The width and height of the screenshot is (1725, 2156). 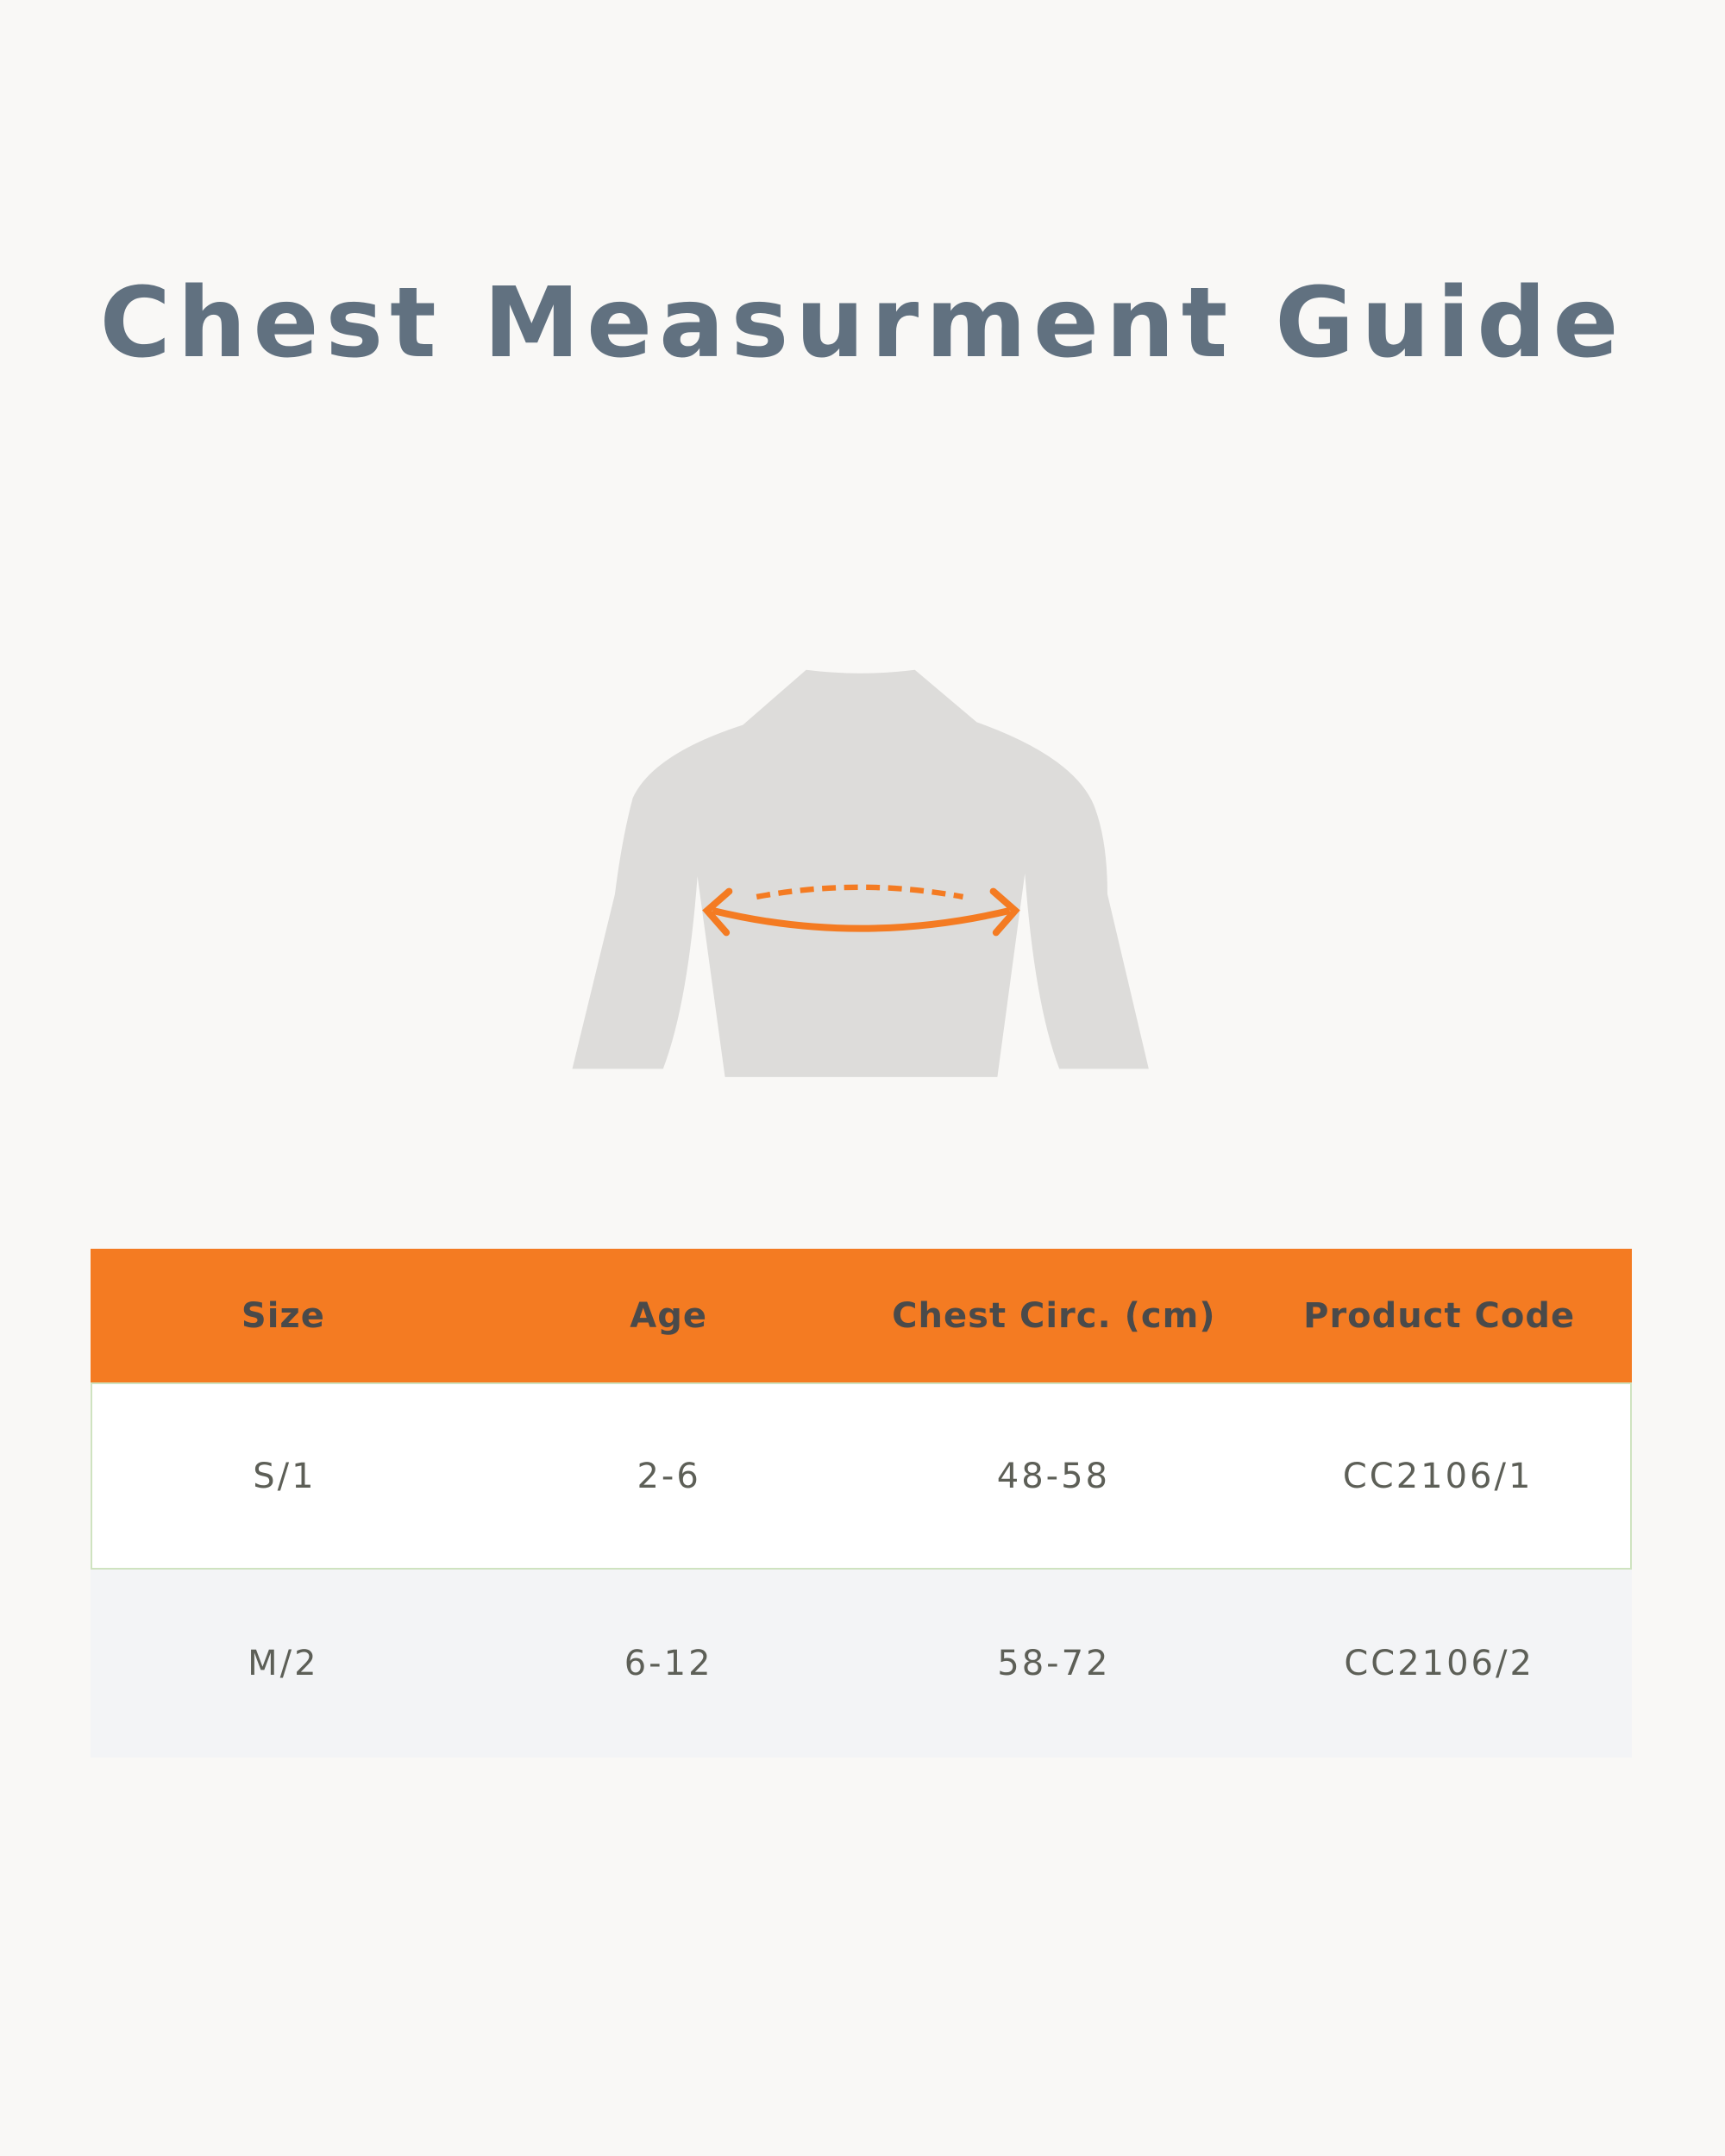 What do you see at coordinates (862, 1315) in the screenshot?
I see `table-header: Size Age Chest Circ. (cm) Product Code` at bounding box center [862, 1315].